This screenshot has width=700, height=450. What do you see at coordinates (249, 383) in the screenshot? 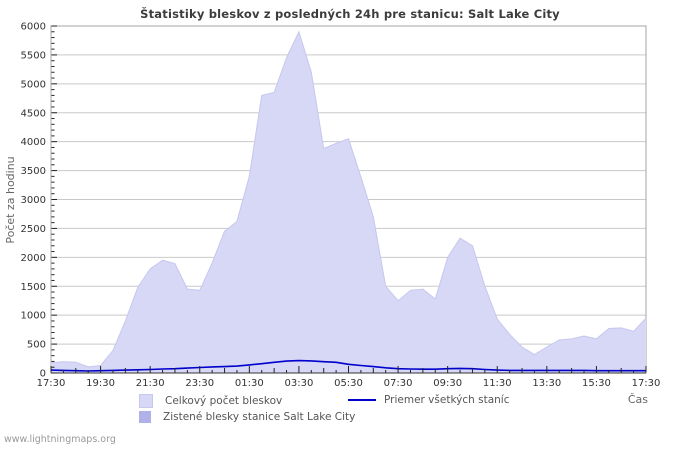
I see `x-tick-label: 01:30` at bounding box center [249, 383].